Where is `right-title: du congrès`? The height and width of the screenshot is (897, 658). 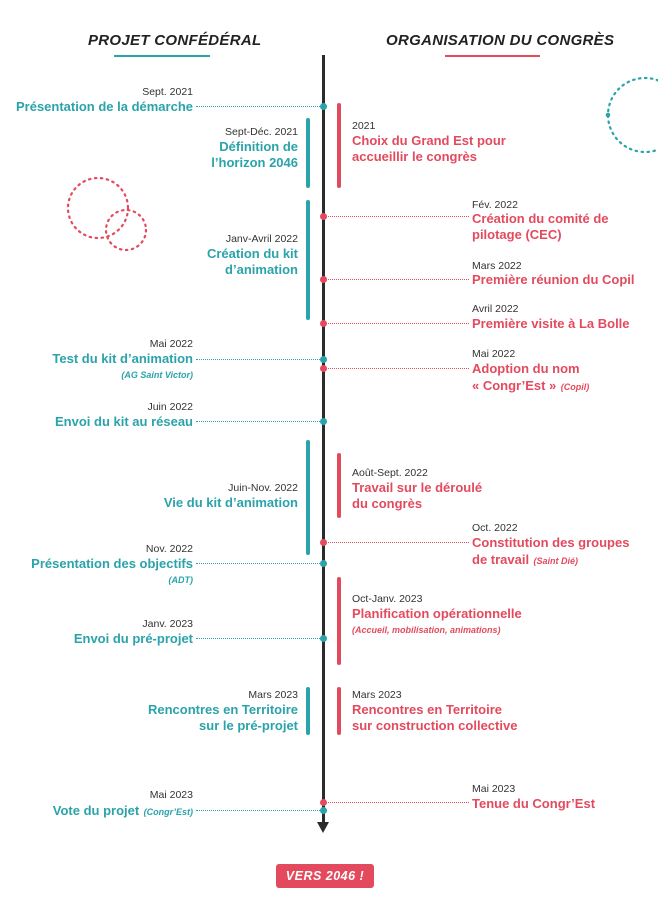
right-title: du congrès is located at coordinates (387, 503).